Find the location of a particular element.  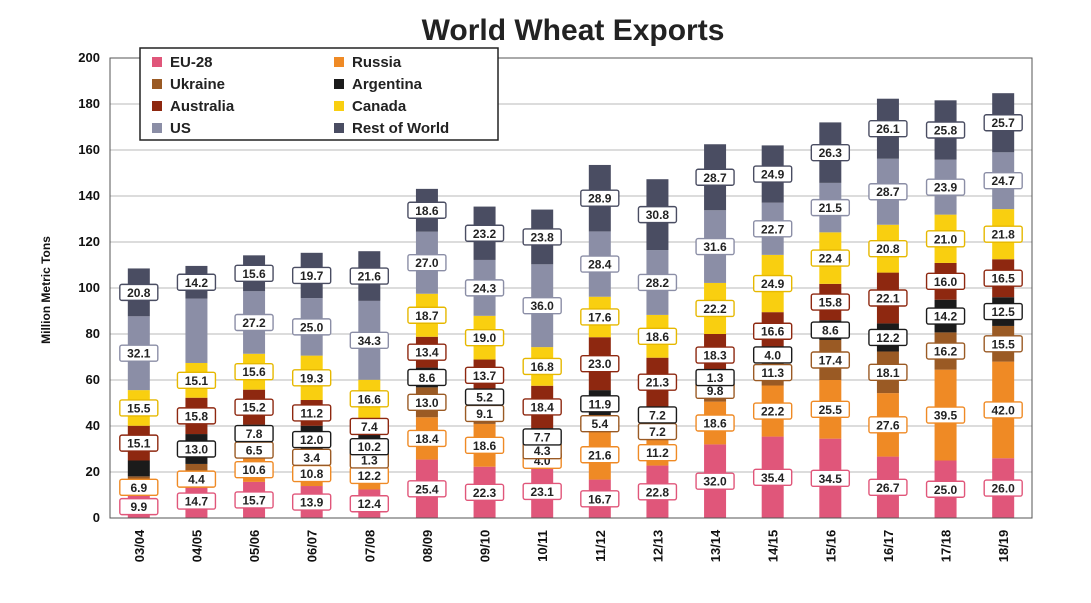

data-label: 19.7 is located at coordinates (312, 276).